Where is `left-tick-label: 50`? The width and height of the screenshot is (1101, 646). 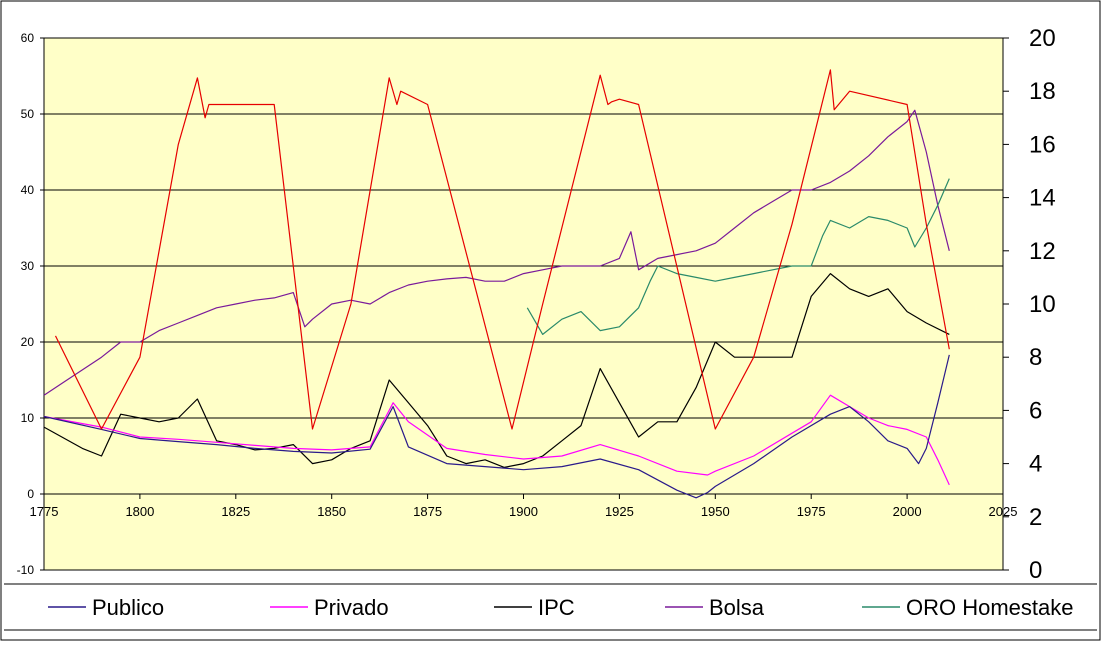
left-tick-label: 50 is located at coordinates (28, 114).